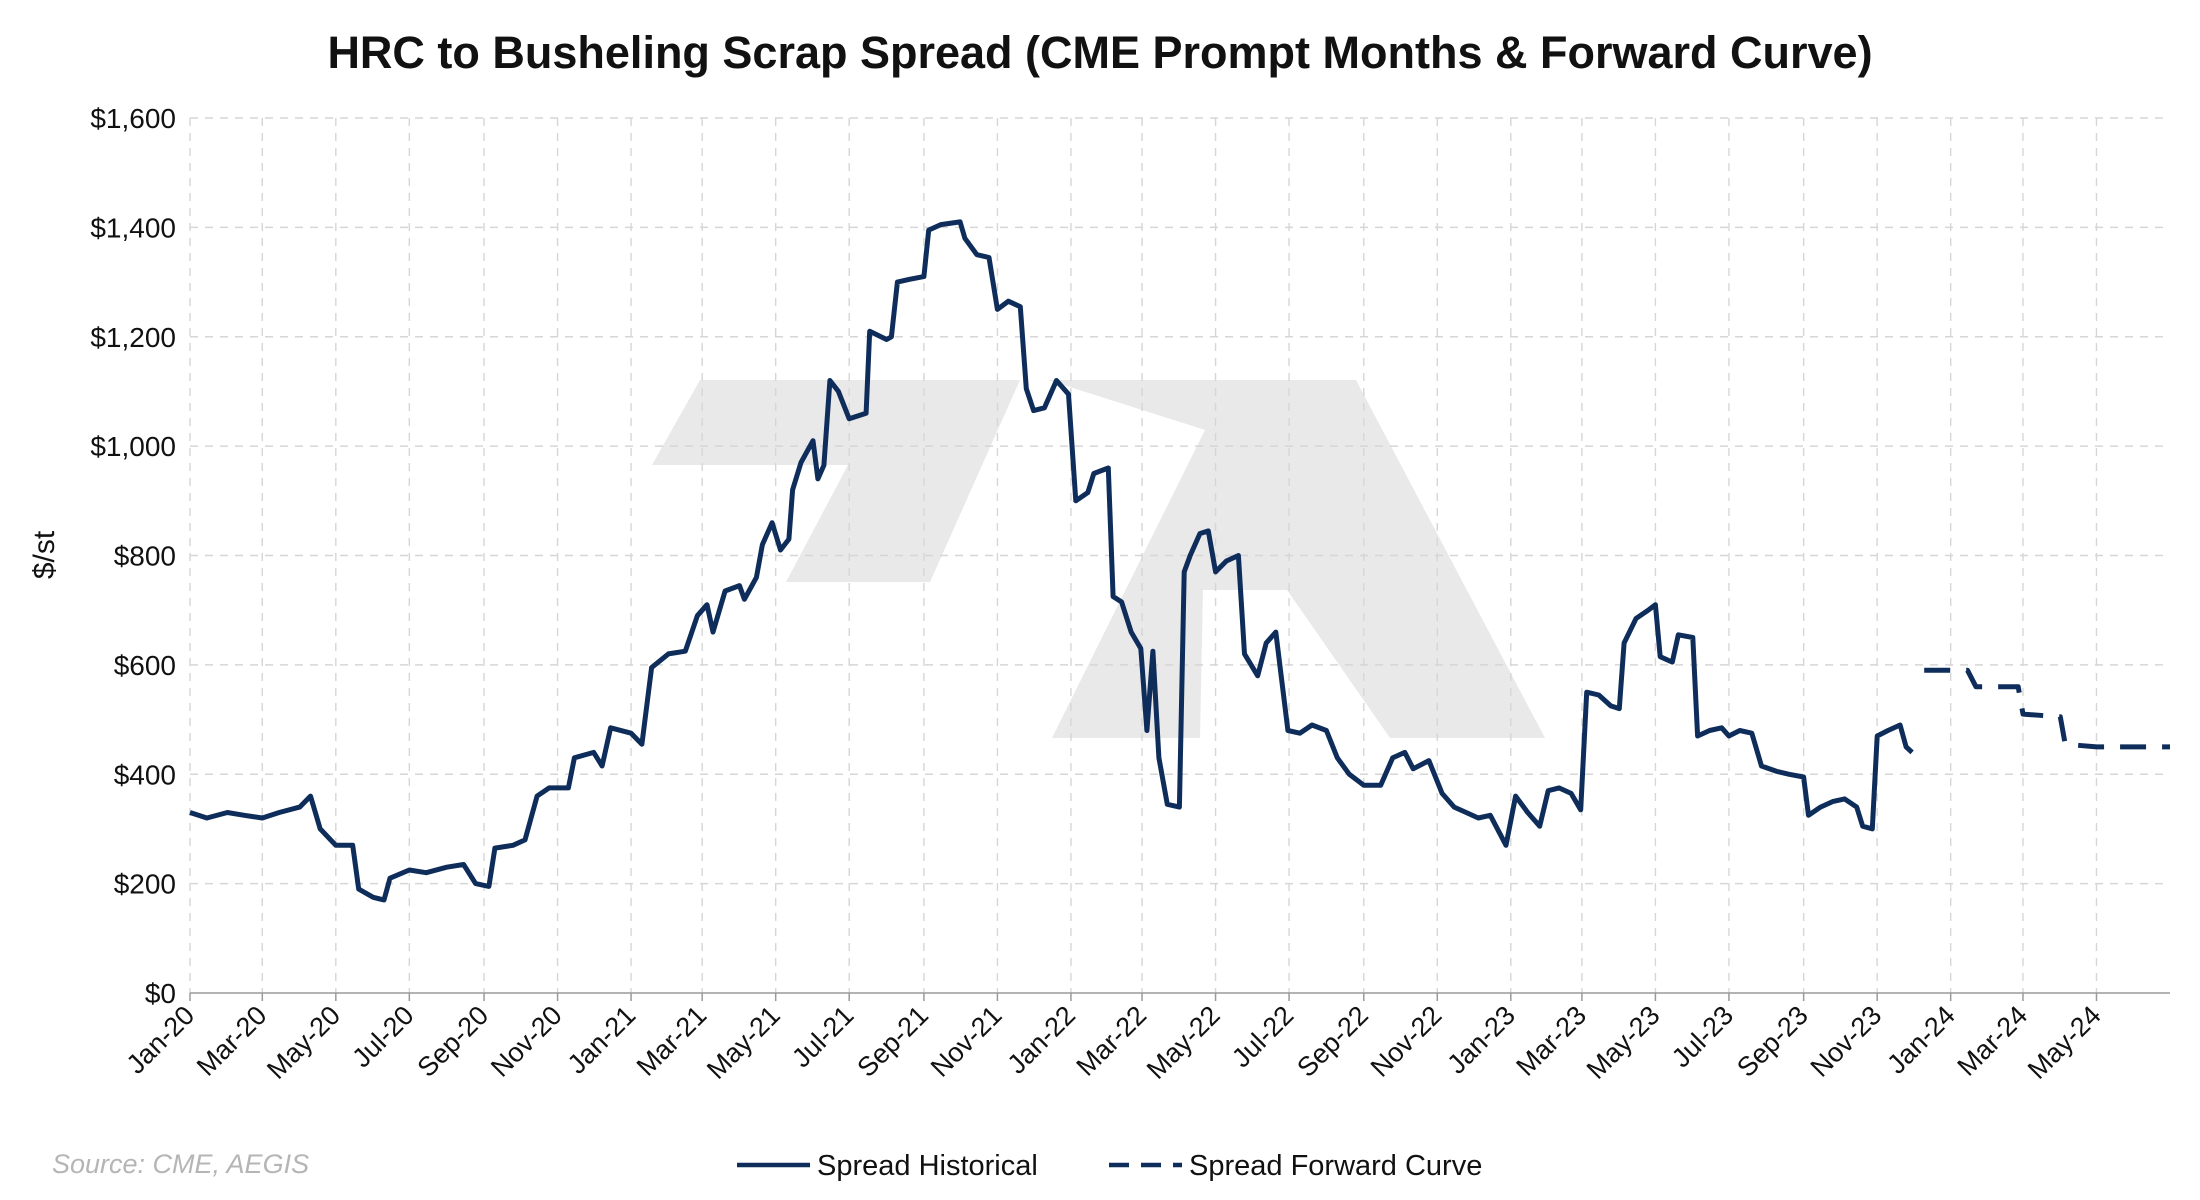  Describe the element at coordinates (1623, 1042) in the screenshot. I see `x-tick-label: May-23` at that location.